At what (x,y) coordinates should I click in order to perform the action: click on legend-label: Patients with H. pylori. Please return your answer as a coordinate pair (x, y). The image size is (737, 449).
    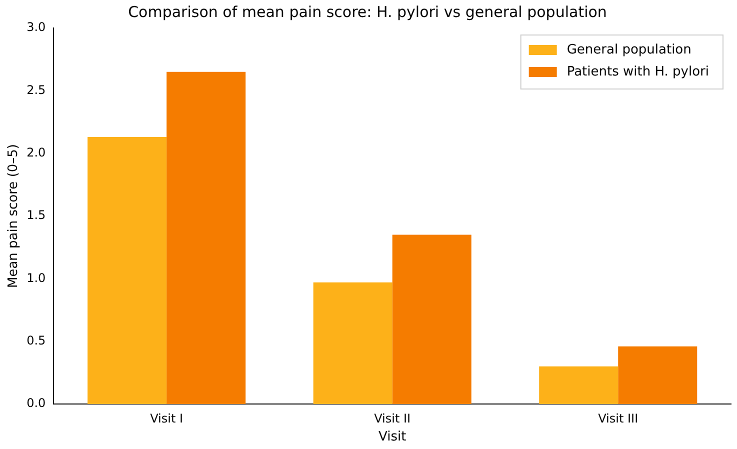
    Looking at the image, I should click on (638, 72).